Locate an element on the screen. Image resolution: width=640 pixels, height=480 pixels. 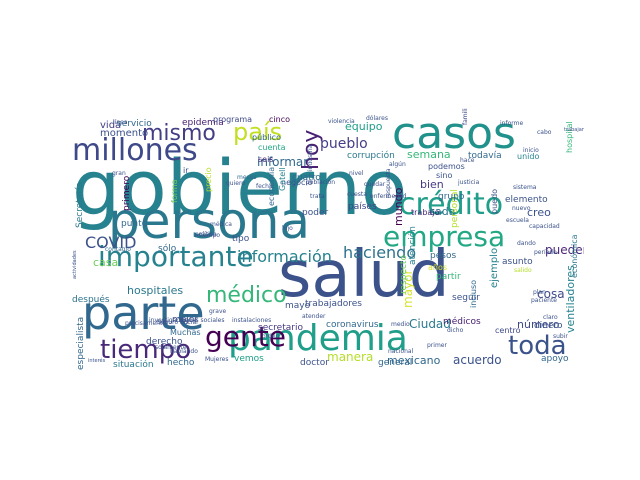
cloud-word: política is located at coordinates (206, 234).